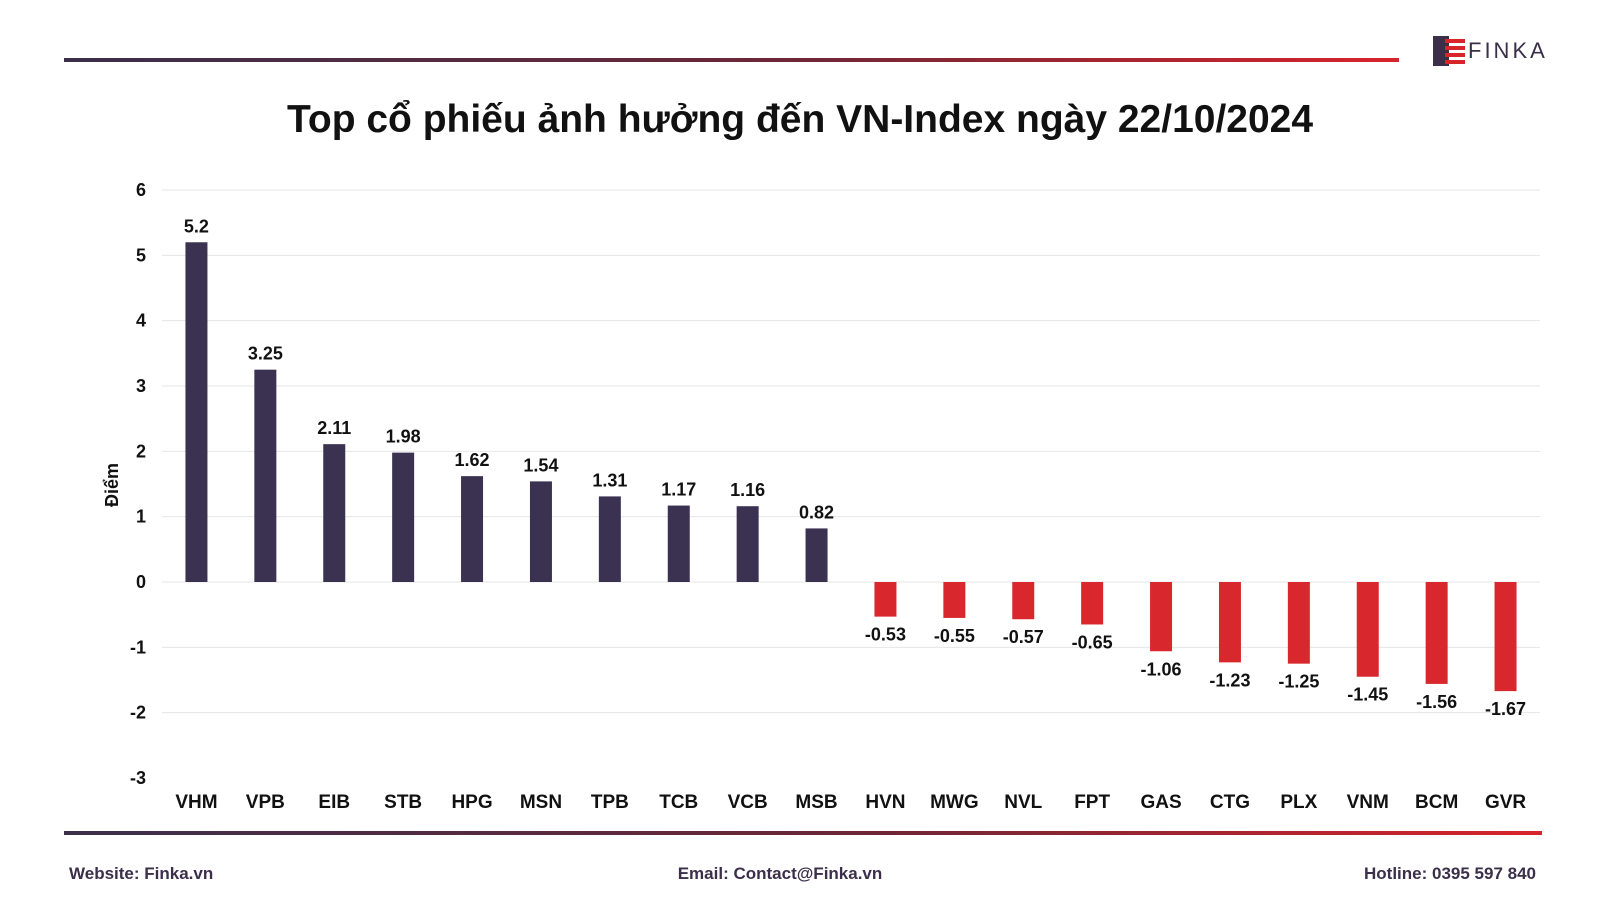 Image resolution: width=1600 pixels, height=900 pixels. I want to click on y-tick-label: 3, so click(141, 386).